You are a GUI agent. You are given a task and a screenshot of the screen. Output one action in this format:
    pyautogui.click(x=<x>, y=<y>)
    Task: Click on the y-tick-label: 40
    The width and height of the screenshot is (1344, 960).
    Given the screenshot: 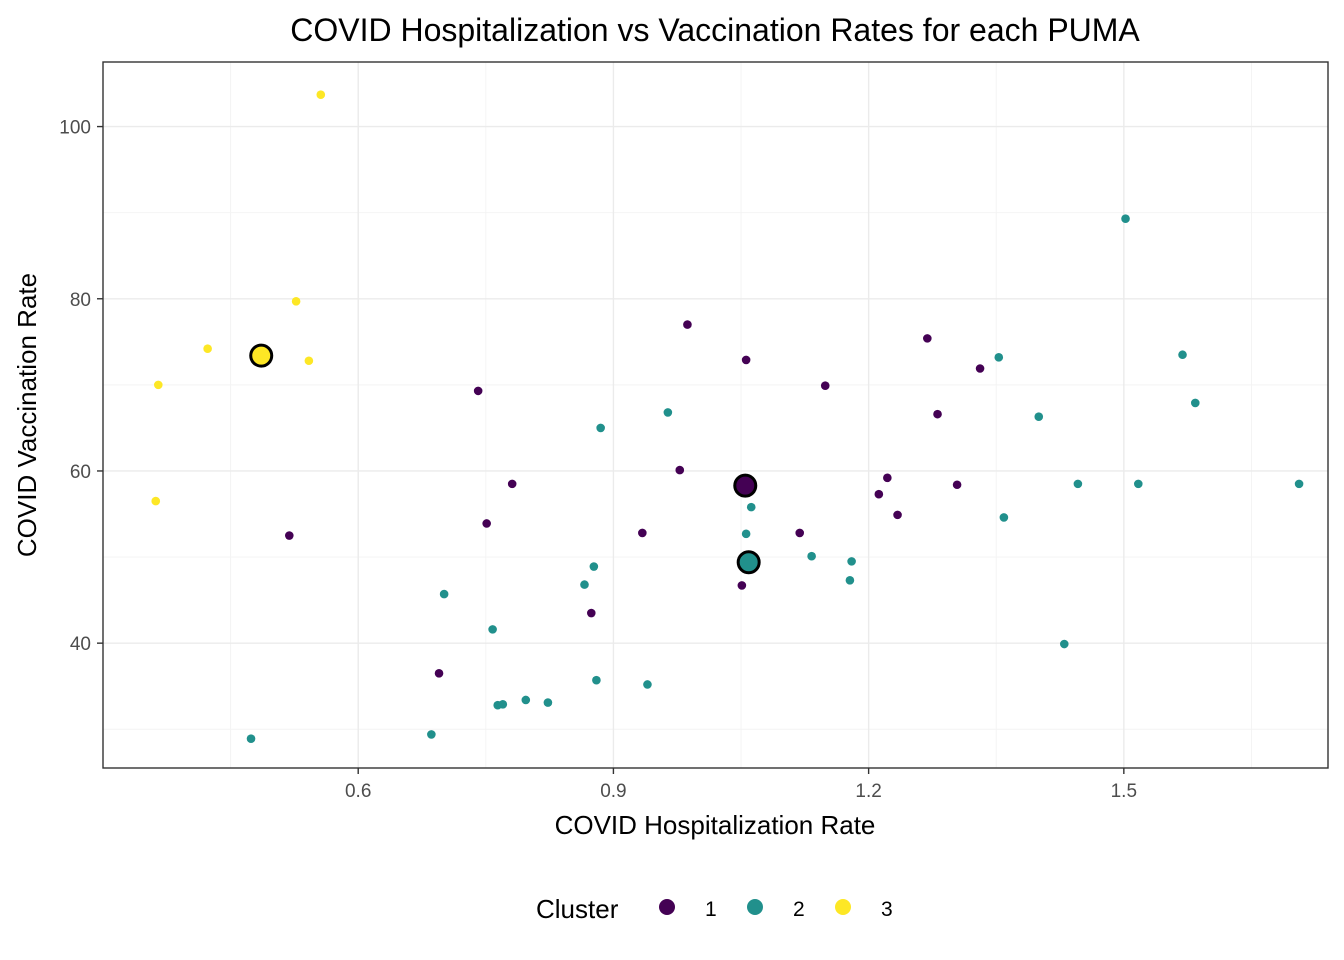 What is the action you would take?
    pyautogui.click(x=80, y=644)
    